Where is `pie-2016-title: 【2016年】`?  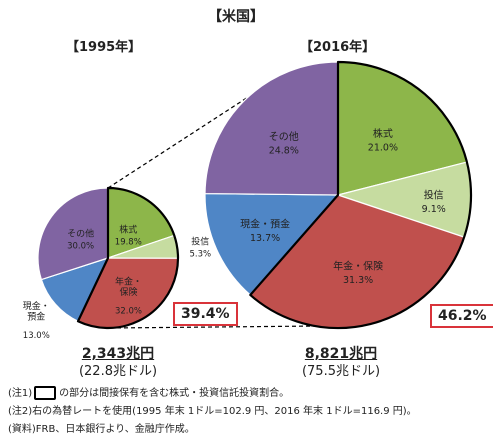 pie-2016-title: 【2016年】 is located at coordinates (338, 47).